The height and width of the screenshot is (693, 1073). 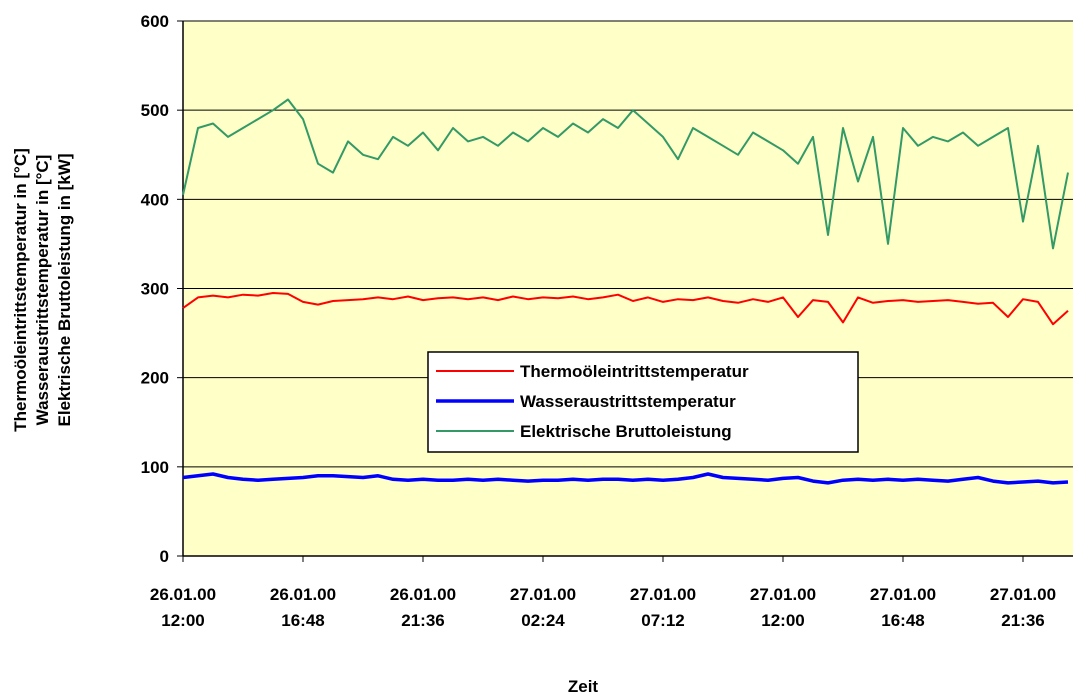 What do you see at coordinates (155, 378) in the screenshot?
I see `y-tick-label: 200` at bounding box center [155, 378].